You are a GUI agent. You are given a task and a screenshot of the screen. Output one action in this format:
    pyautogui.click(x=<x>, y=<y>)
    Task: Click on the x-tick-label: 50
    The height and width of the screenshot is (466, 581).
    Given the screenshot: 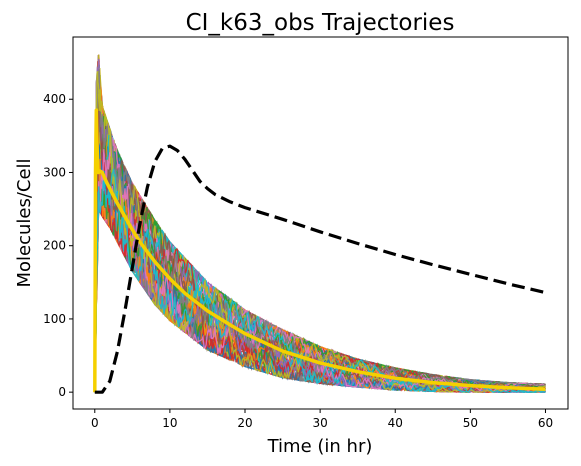 What is the action you would take?
    pyautogui.click(x=470, y=423)
    